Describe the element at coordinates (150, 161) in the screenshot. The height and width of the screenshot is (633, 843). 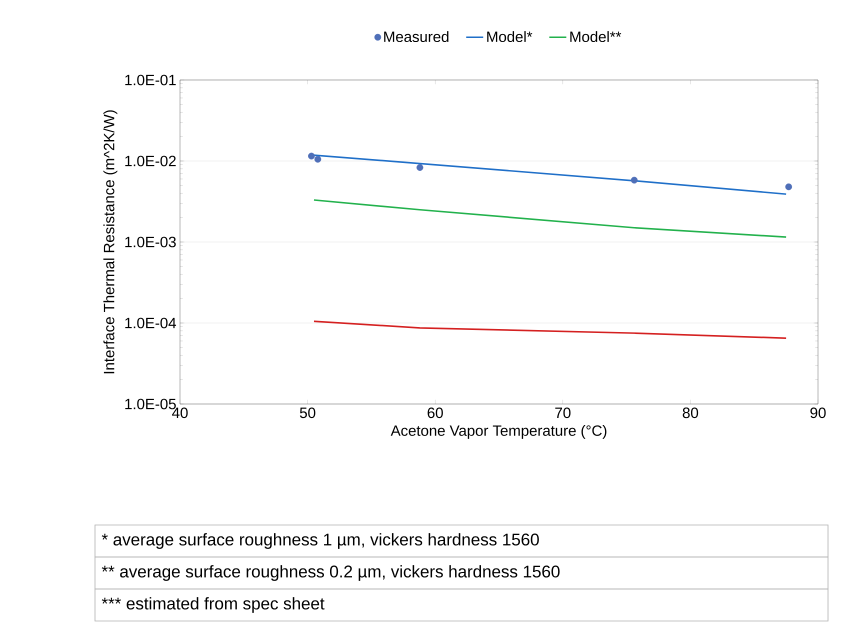
I see `y-tick-label: 1.0E-02` at that location.